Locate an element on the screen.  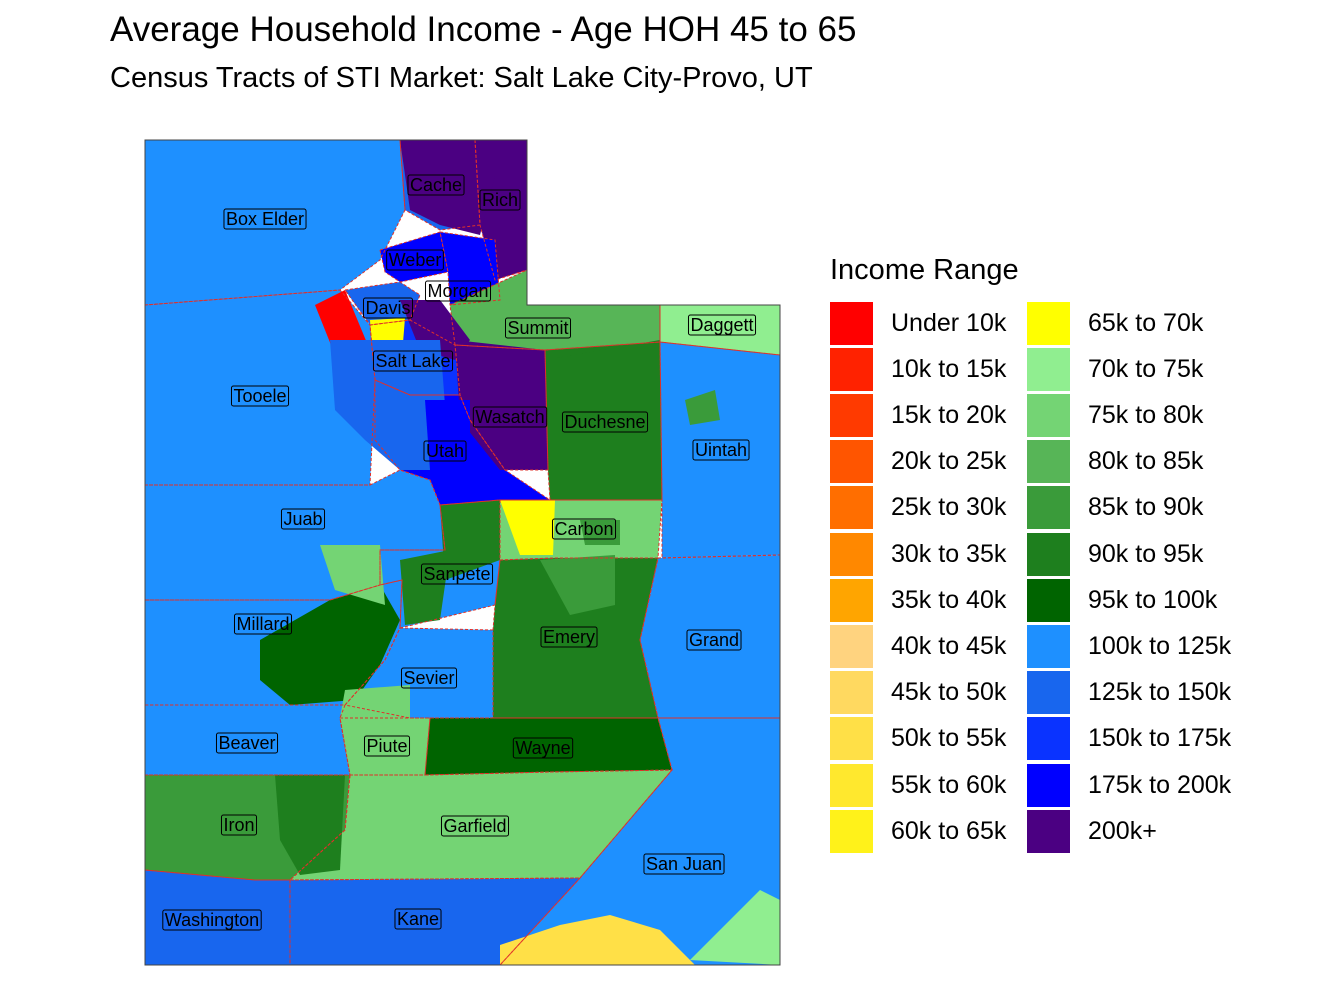
legend-item: 40k to 45k is located at coordinates (918, 646).